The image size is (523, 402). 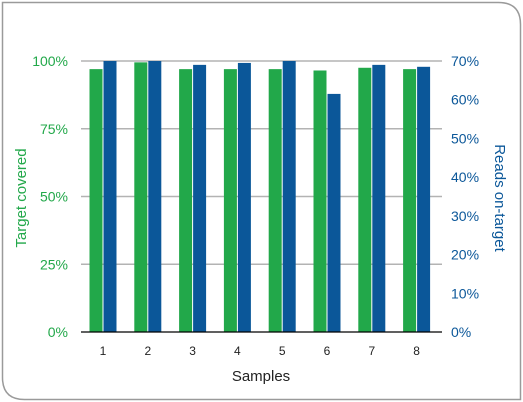 What do you see at coordinates (465, 255) in the screenshot?
I see `y-right-tick-label: 20%` at bounding box center [465, 255].